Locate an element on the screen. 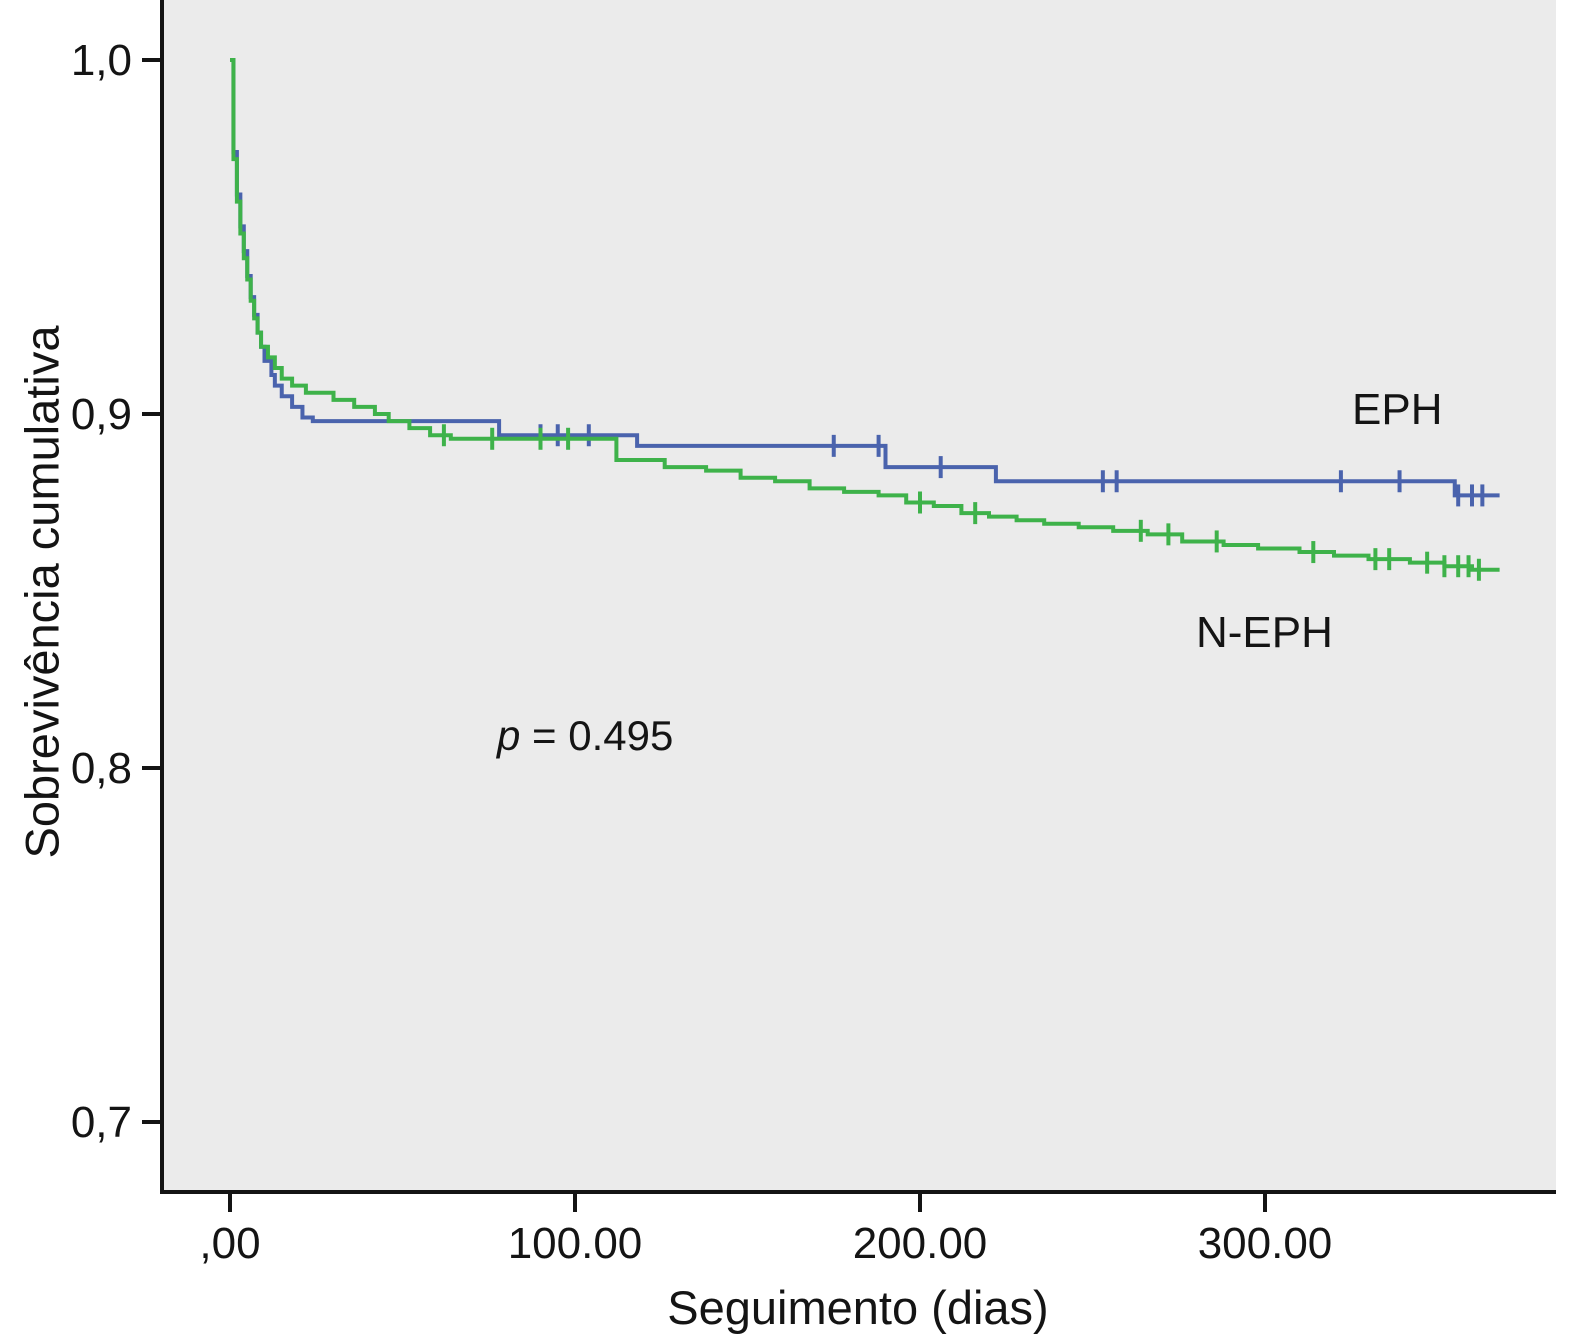  x-axis-tick-label: 200.00 is located at coordinates (920, 1243).